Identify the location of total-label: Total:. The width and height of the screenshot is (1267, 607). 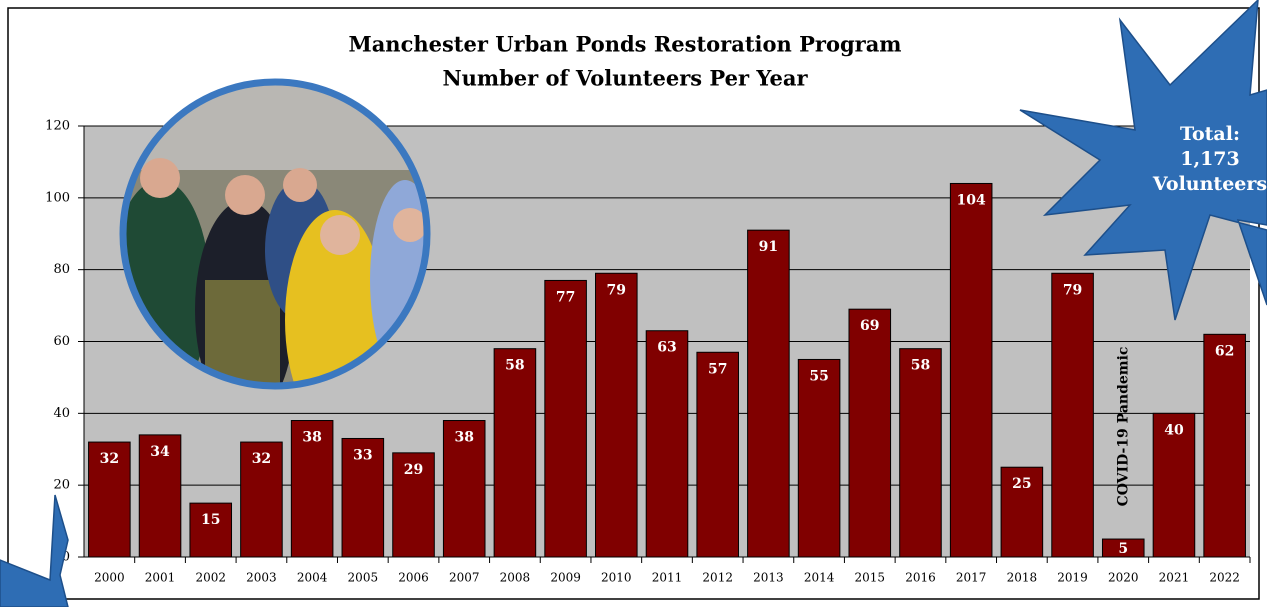
(1210, 134).